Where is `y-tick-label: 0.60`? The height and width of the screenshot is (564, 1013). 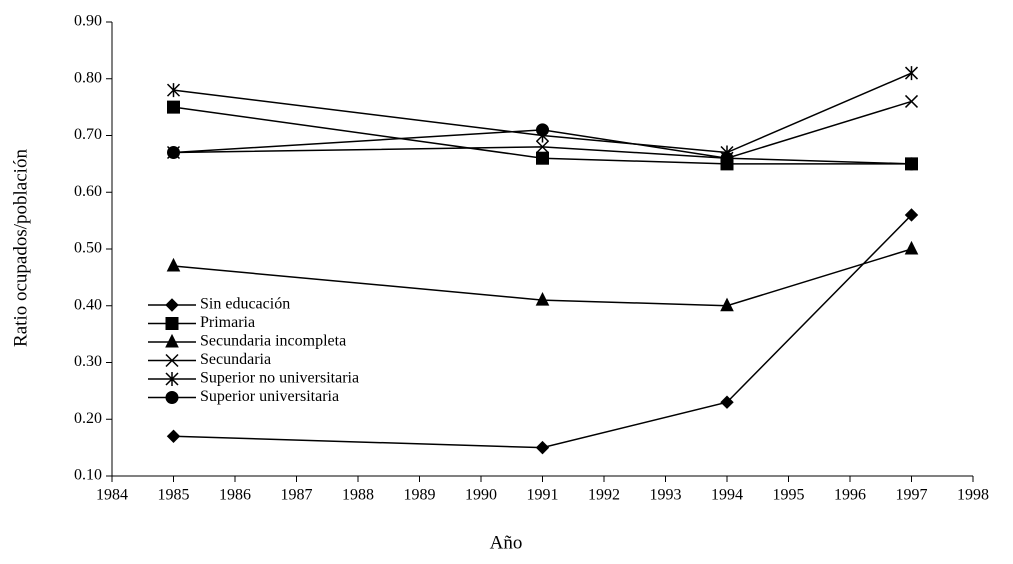 y-tick-label: 0.60 is located at coordinates (88, 191).